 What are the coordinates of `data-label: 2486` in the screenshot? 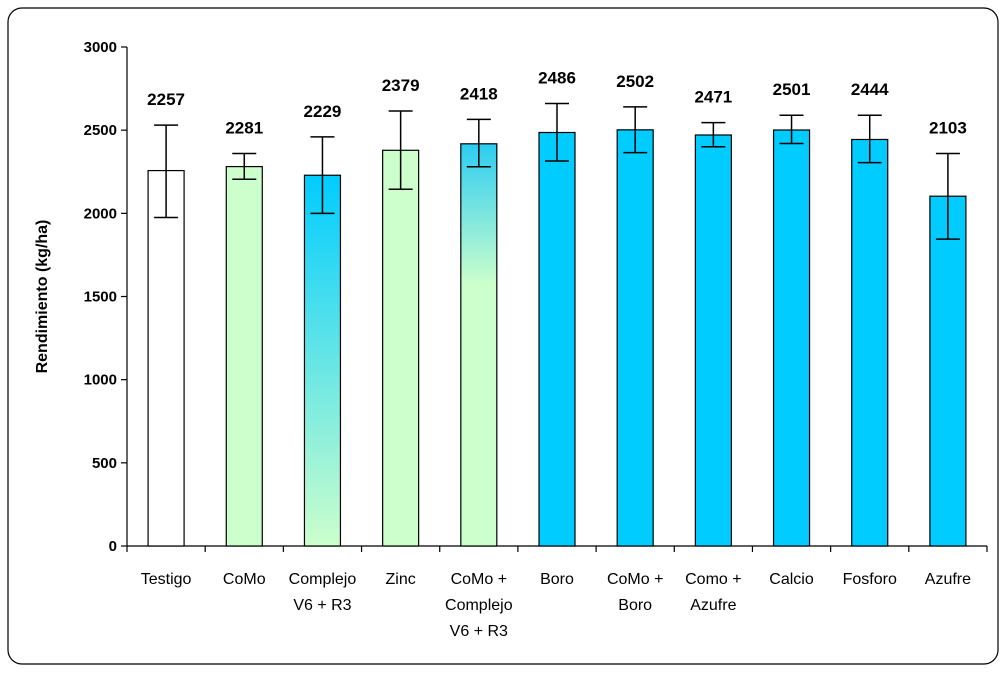 It's located at (557, 78).